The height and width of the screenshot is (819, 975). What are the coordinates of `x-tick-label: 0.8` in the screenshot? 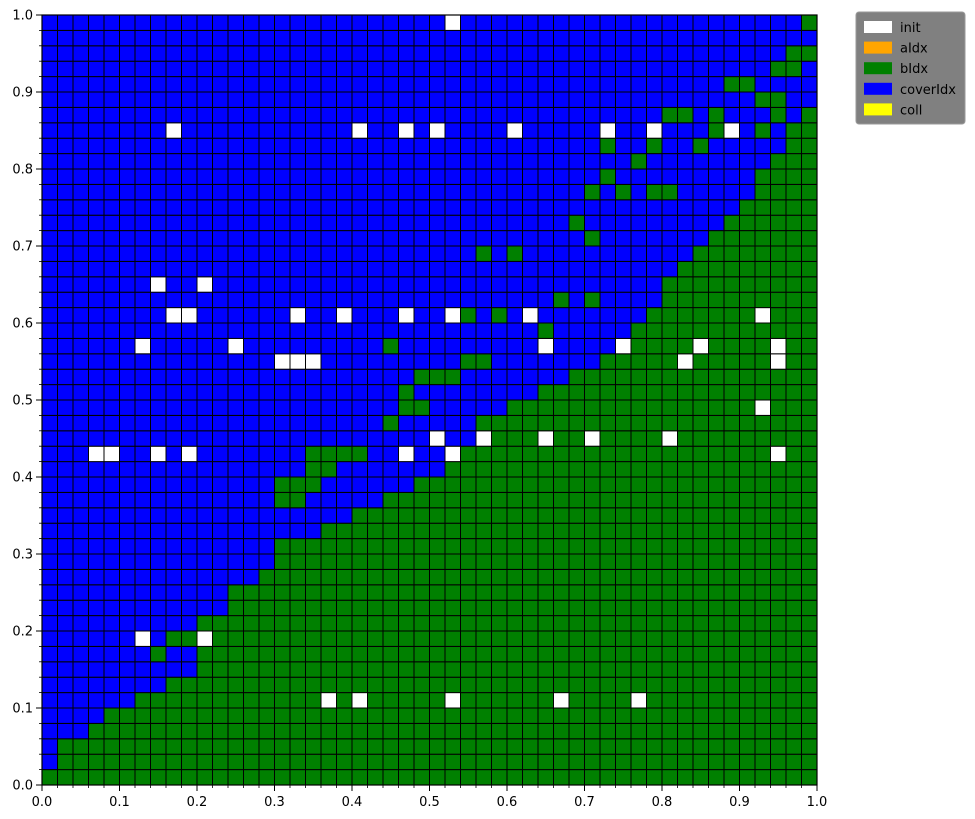 It's located at (662, 802).